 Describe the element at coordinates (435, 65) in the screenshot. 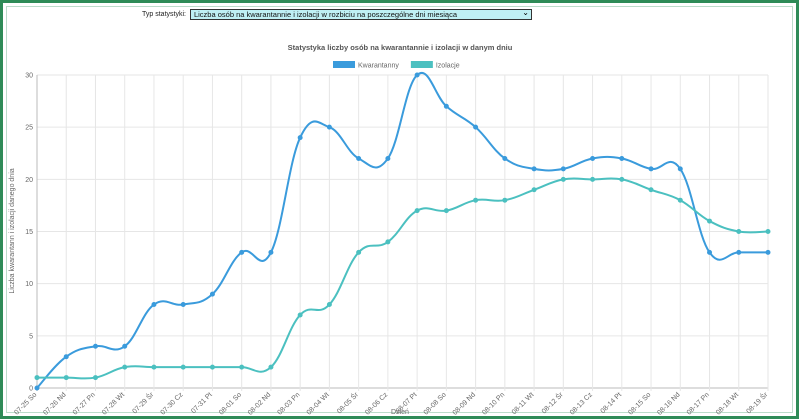

I see `legend-item: Izolacje` at that location.